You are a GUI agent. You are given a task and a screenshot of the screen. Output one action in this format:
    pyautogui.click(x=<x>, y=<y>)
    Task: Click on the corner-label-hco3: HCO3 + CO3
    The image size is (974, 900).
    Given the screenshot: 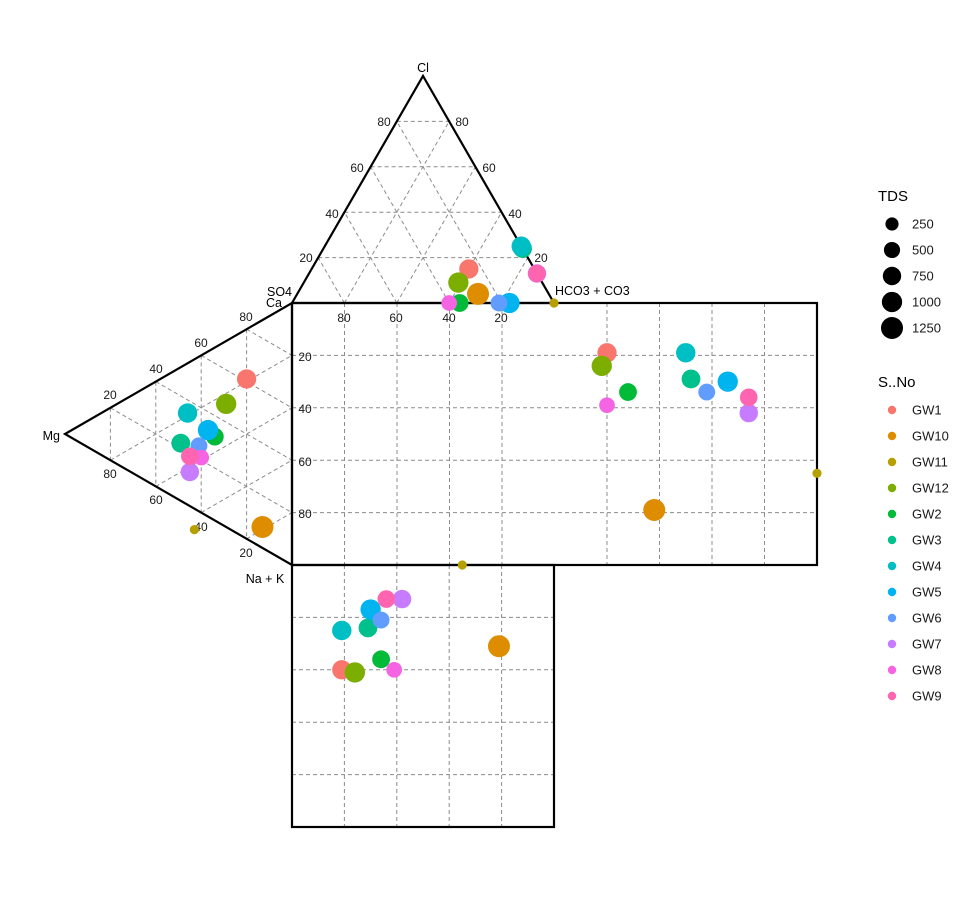 What is the action you would take?
    pyautogui.click(x=592, y=291)
    